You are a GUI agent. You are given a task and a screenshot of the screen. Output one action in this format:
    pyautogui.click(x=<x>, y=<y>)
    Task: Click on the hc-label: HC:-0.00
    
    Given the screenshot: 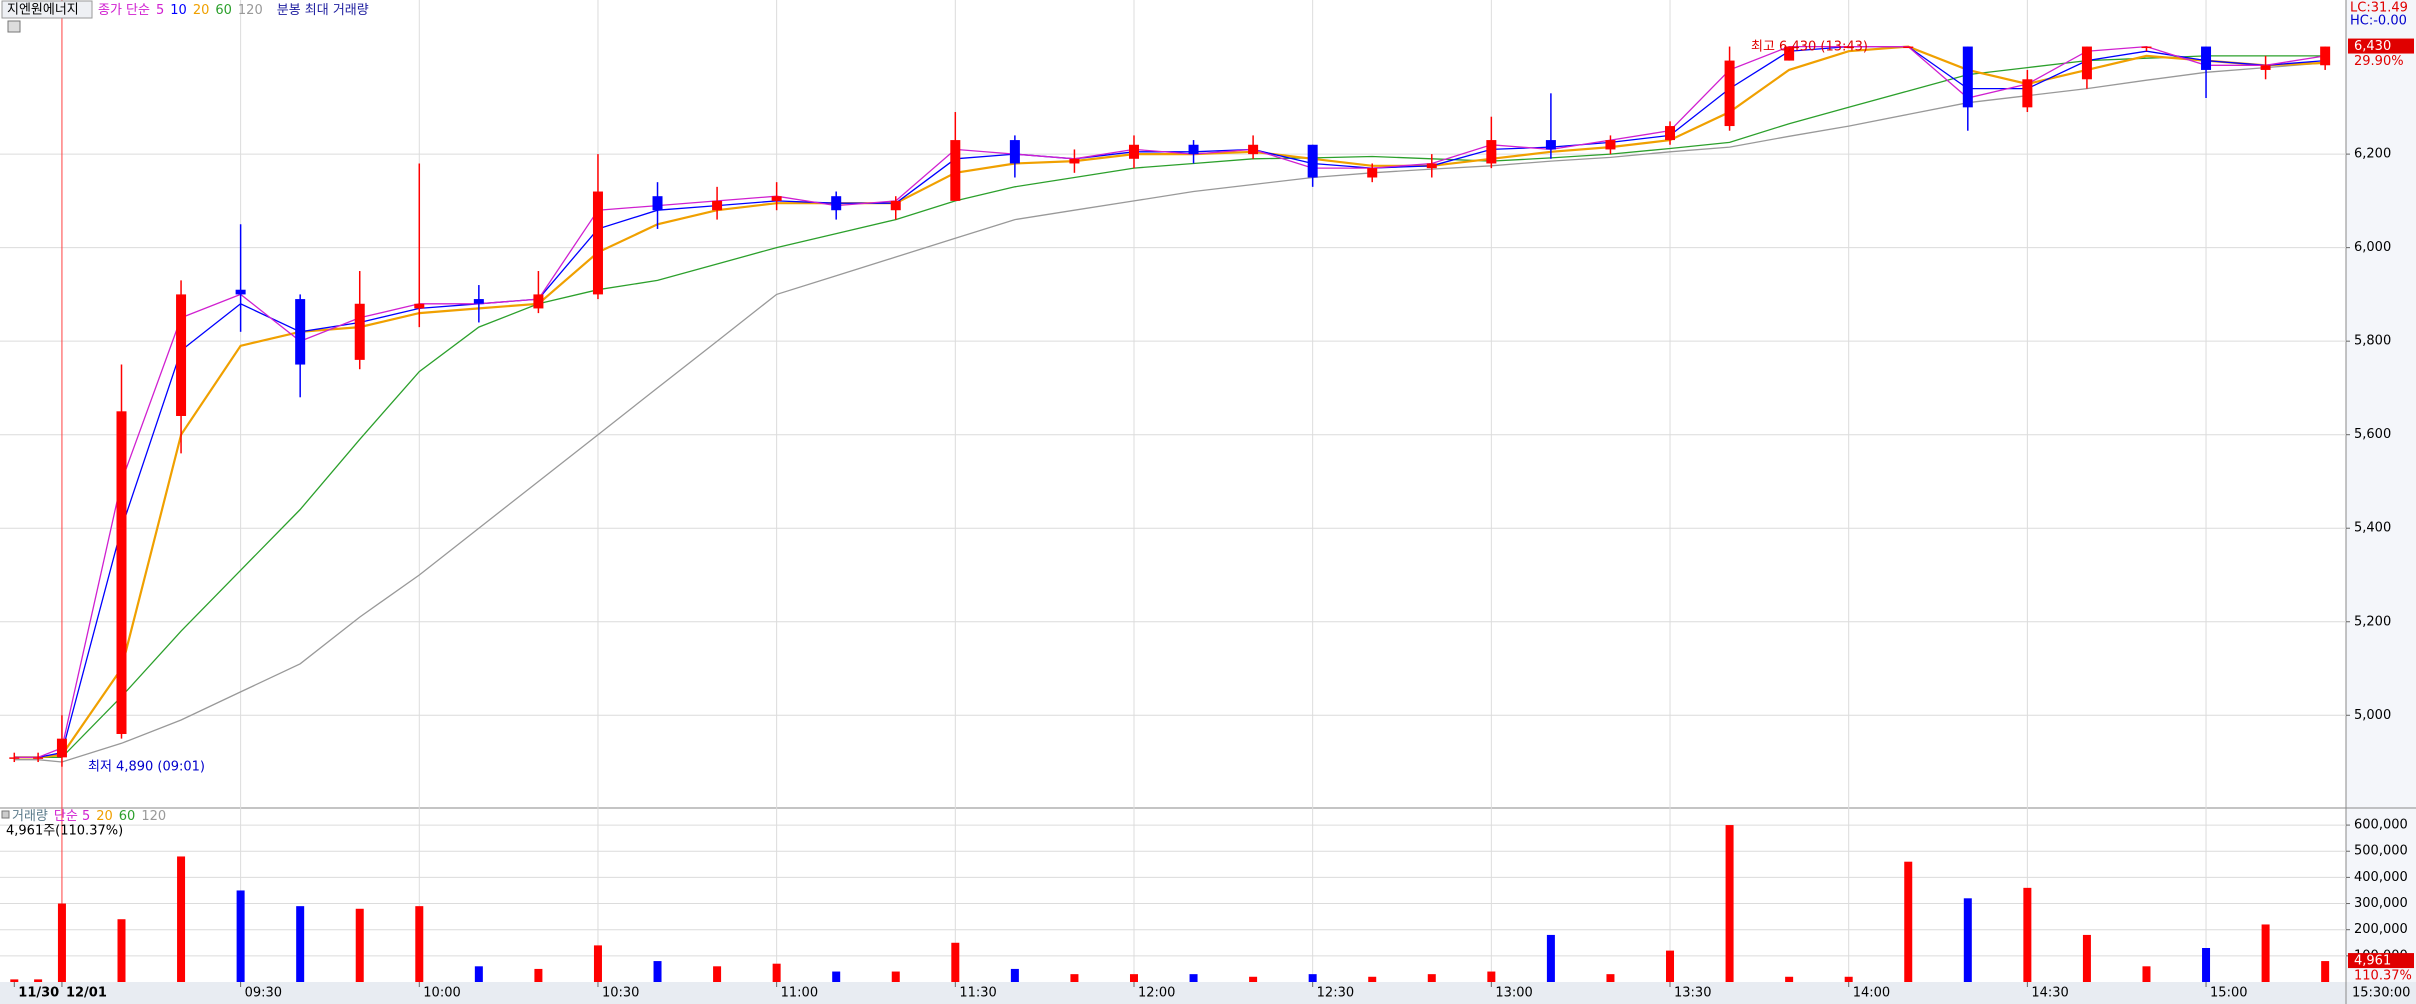 What is the action you would take?
    pyautogui.click(x=2378, y=21)
    